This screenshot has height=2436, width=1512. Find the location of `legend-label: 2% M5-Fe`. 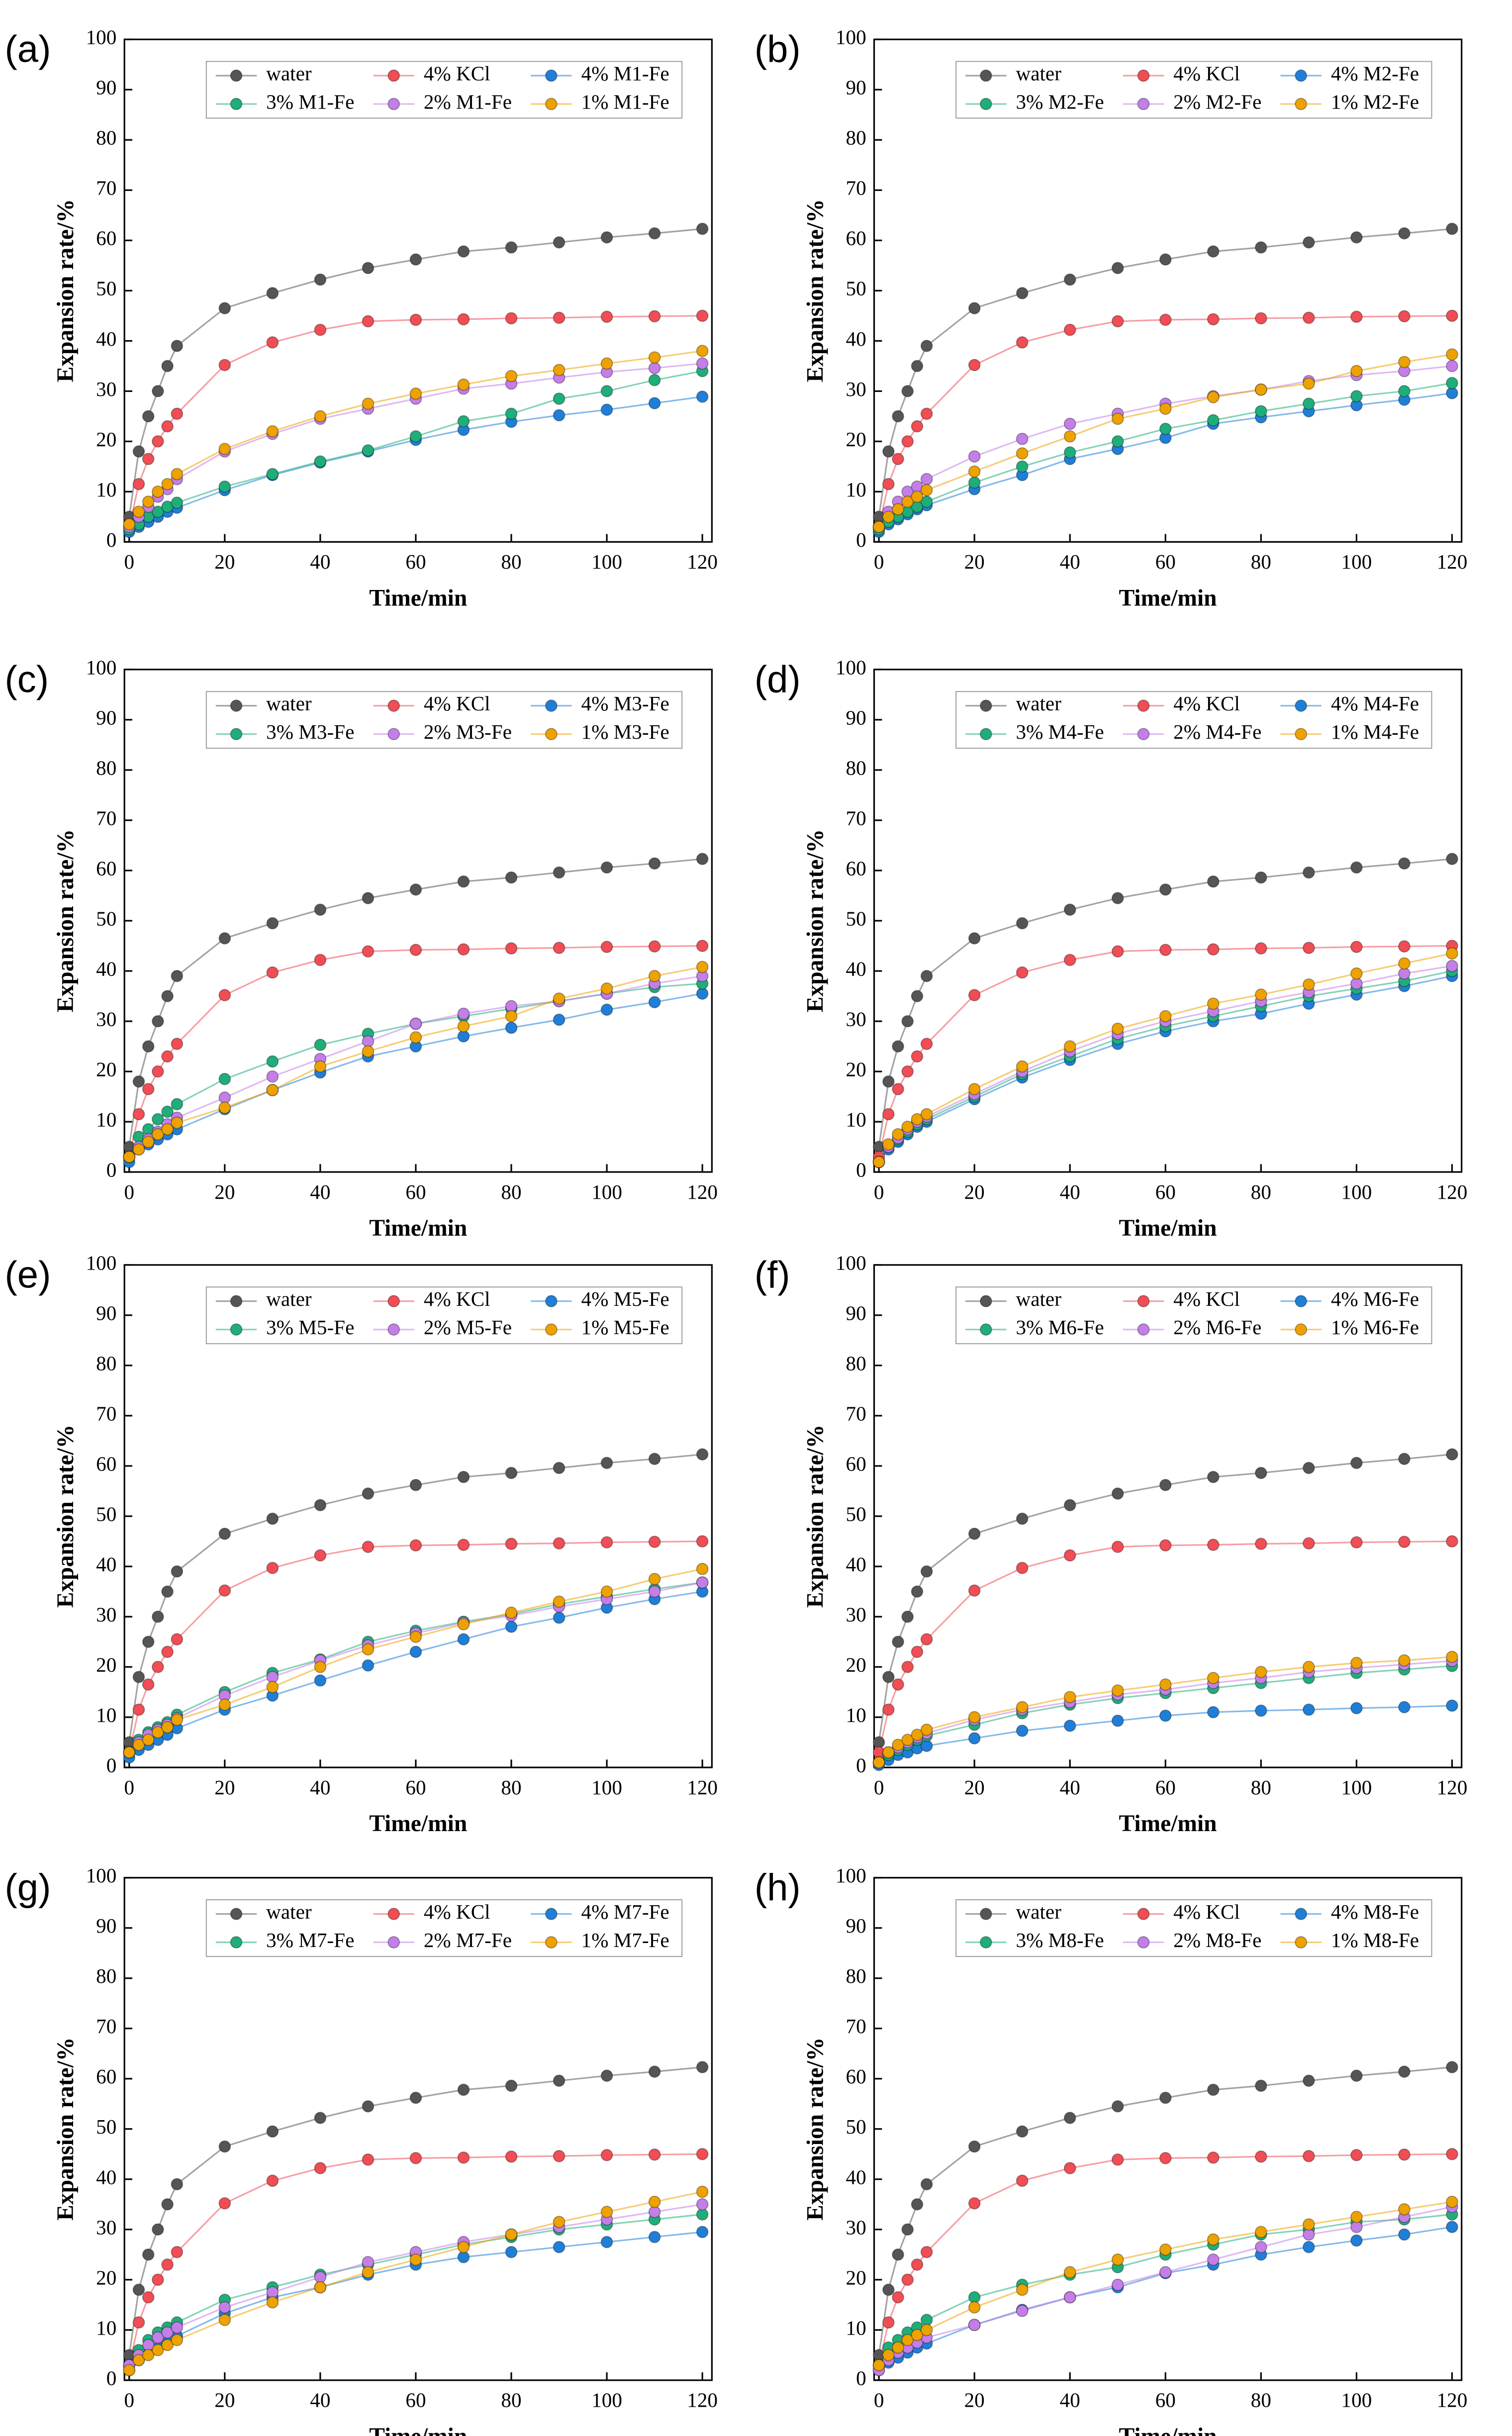

legend-label: 2% M5-Fe is located at coordinates (468, 1328).